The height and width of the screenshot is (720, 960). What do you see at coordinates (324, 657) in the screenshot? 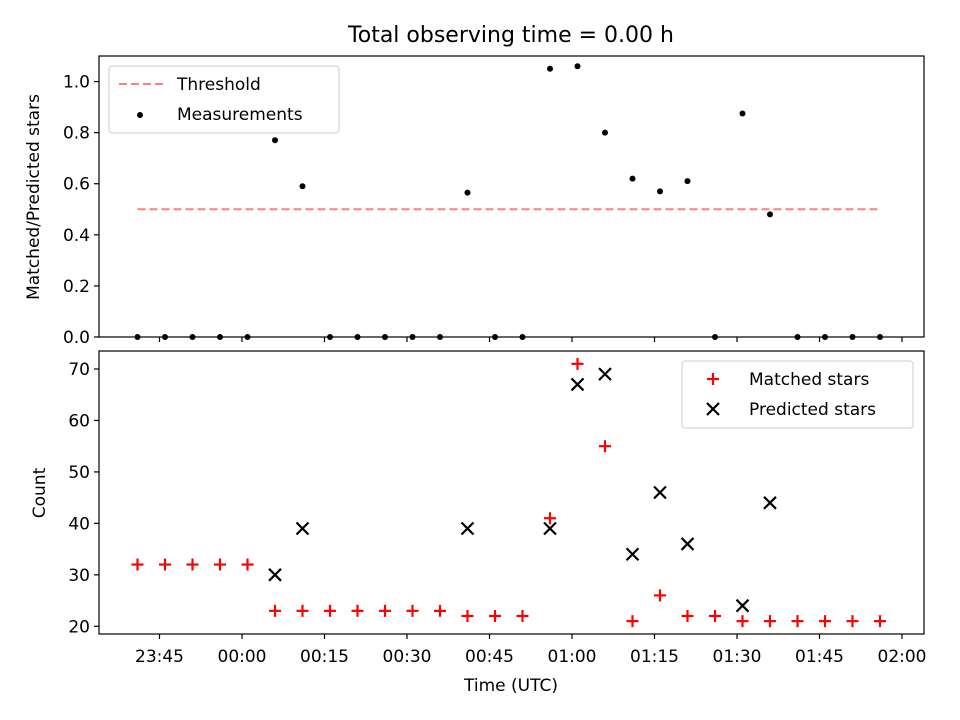
I see `bottom-x-tick-label: 00:15` at bounding box center [324, 657].